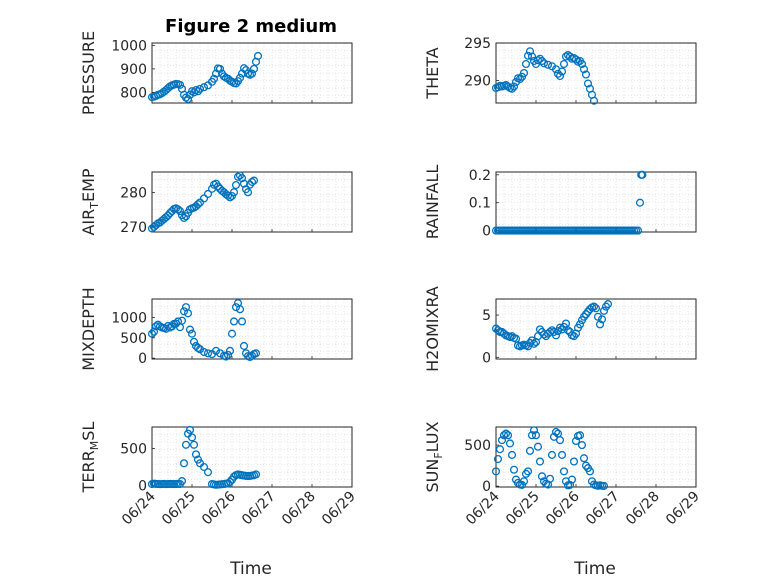 The width and height of the screenshot is (778, 583). I want to click on y-tick-label: 290, so click(477, 82).